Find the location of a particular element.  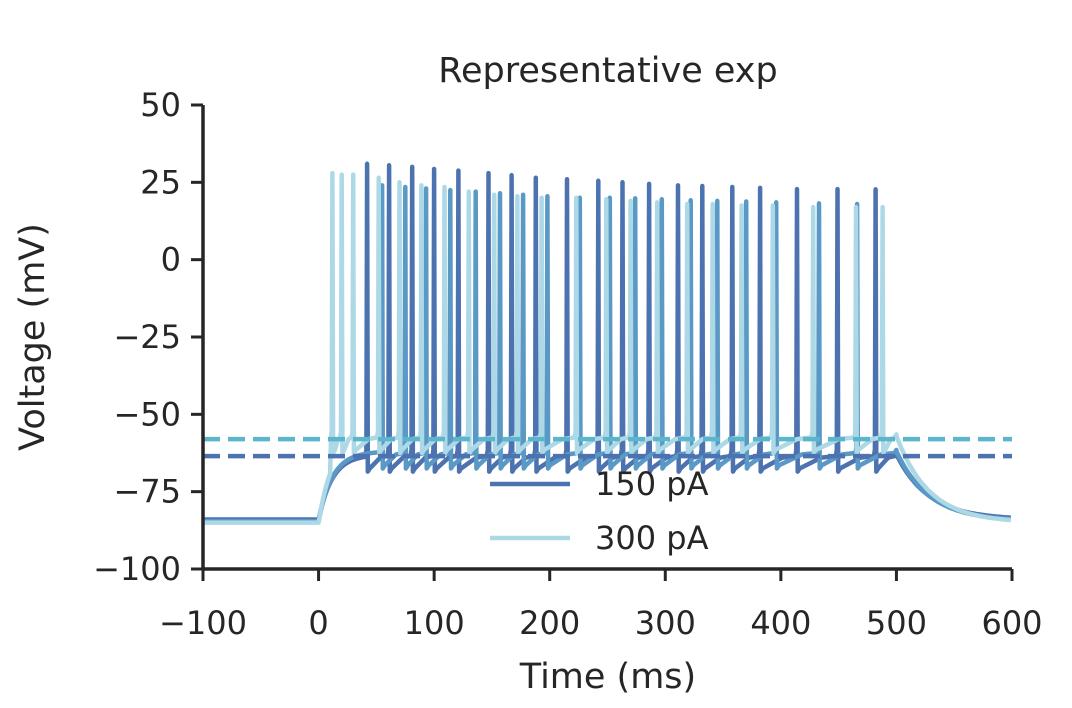

x-tick-label: 300 is located at coordinates (665, 623).